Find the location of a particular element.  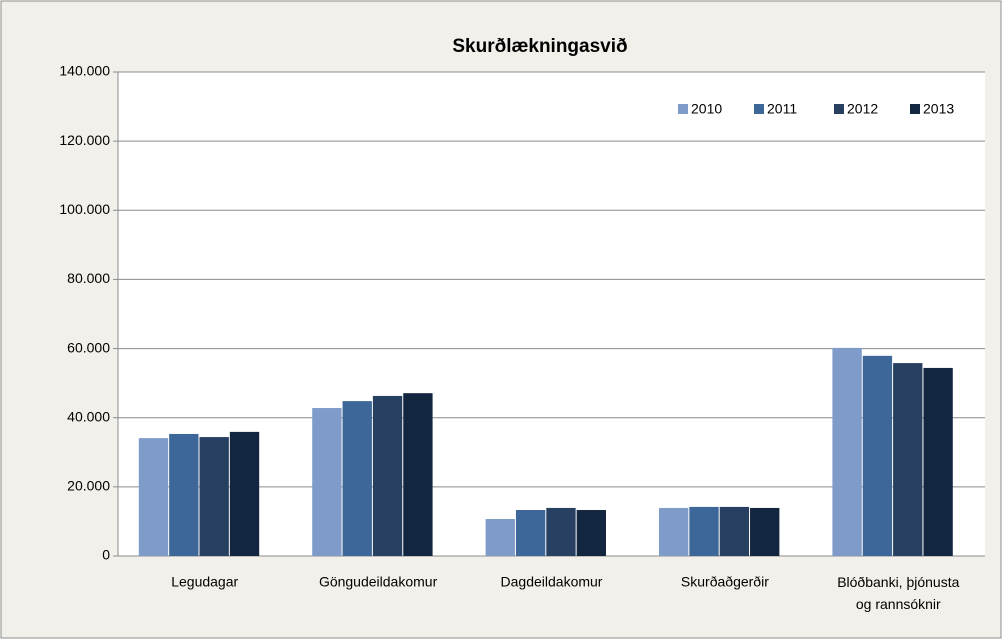

legend-label: 2012 is located at coordinates (862, 109).